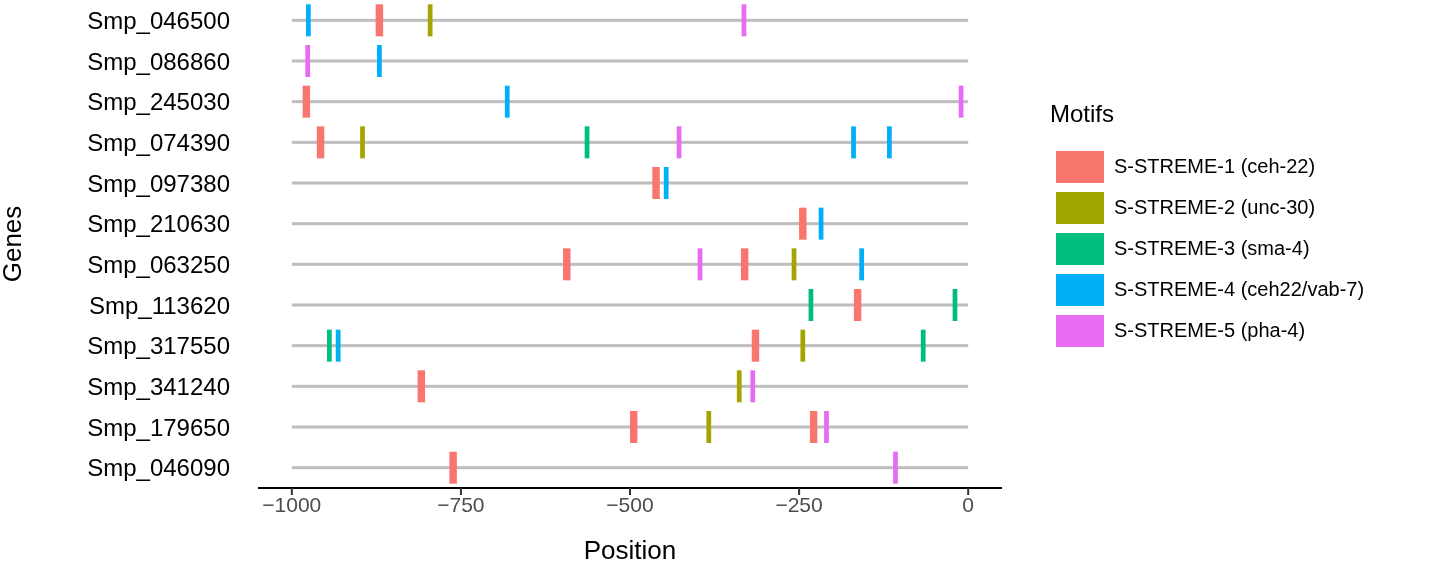 This screenshot has width=1435, height=563. I want to click on y-tick-label: Smp_097380, so click(158, 183).